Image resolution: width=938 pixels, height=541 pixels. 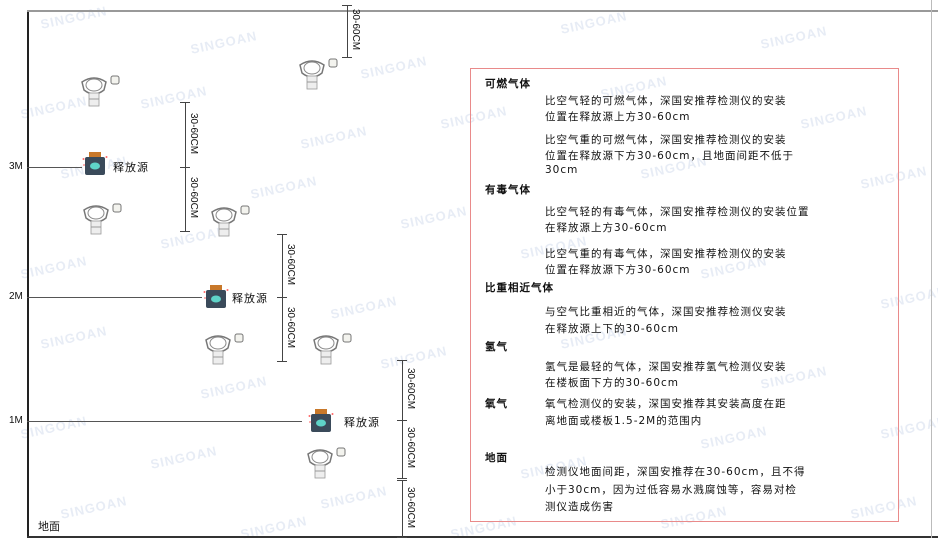 What do you see at coordinates (666, 140) in the screenshot?
I see `section-text-flammable: 比空气重的可燃气体，深国安推荐检测仪的安装` at bounding box center [666, 140].